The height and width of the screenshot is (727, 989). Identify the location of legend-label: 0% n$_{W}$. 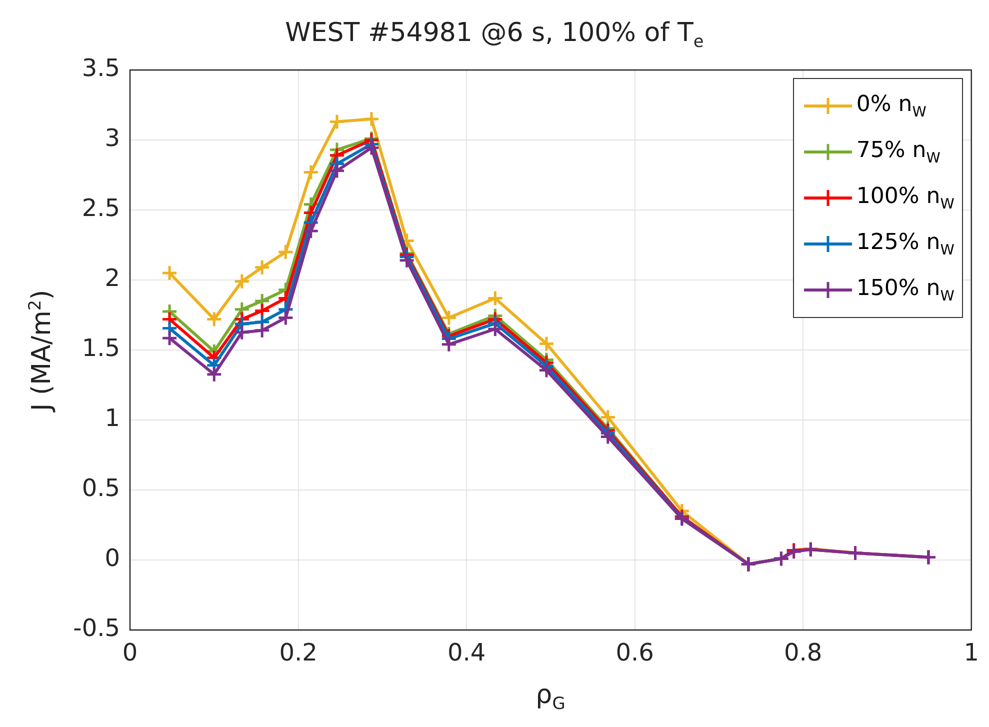
(891, 106).